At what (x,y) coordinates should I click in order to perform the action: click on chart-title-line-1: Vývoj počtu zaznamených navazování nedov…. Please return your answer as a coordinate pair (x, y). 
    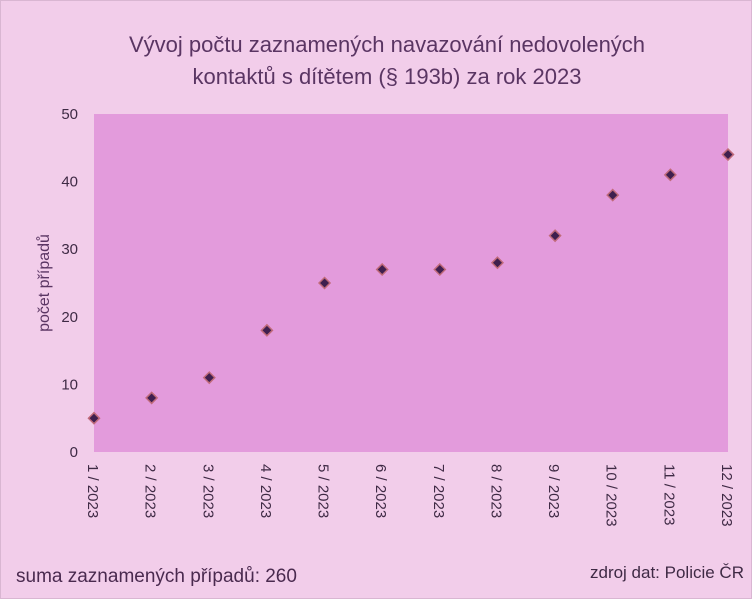
    Looking at the image, I should click on (387, 44).